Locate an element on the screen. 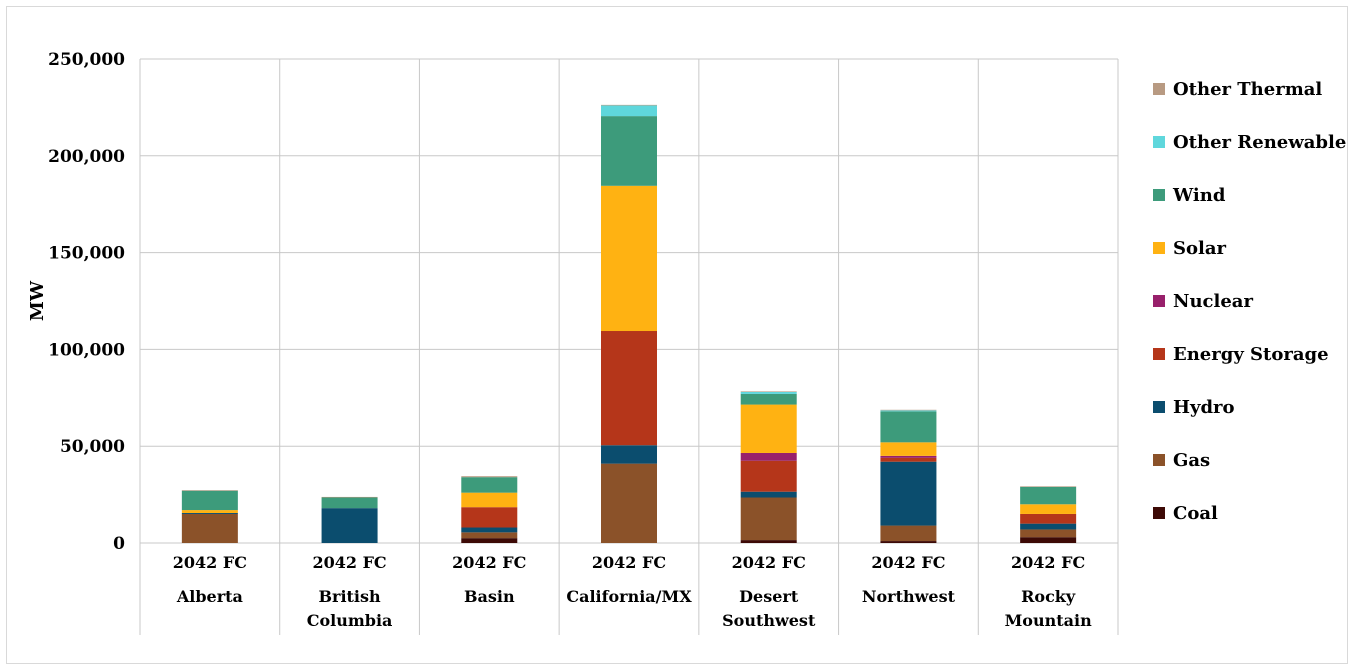 Image resolution: width=1355 pixels, height=670 pixels. x-group-label: Mountain is located at coordinates (1048, 620).